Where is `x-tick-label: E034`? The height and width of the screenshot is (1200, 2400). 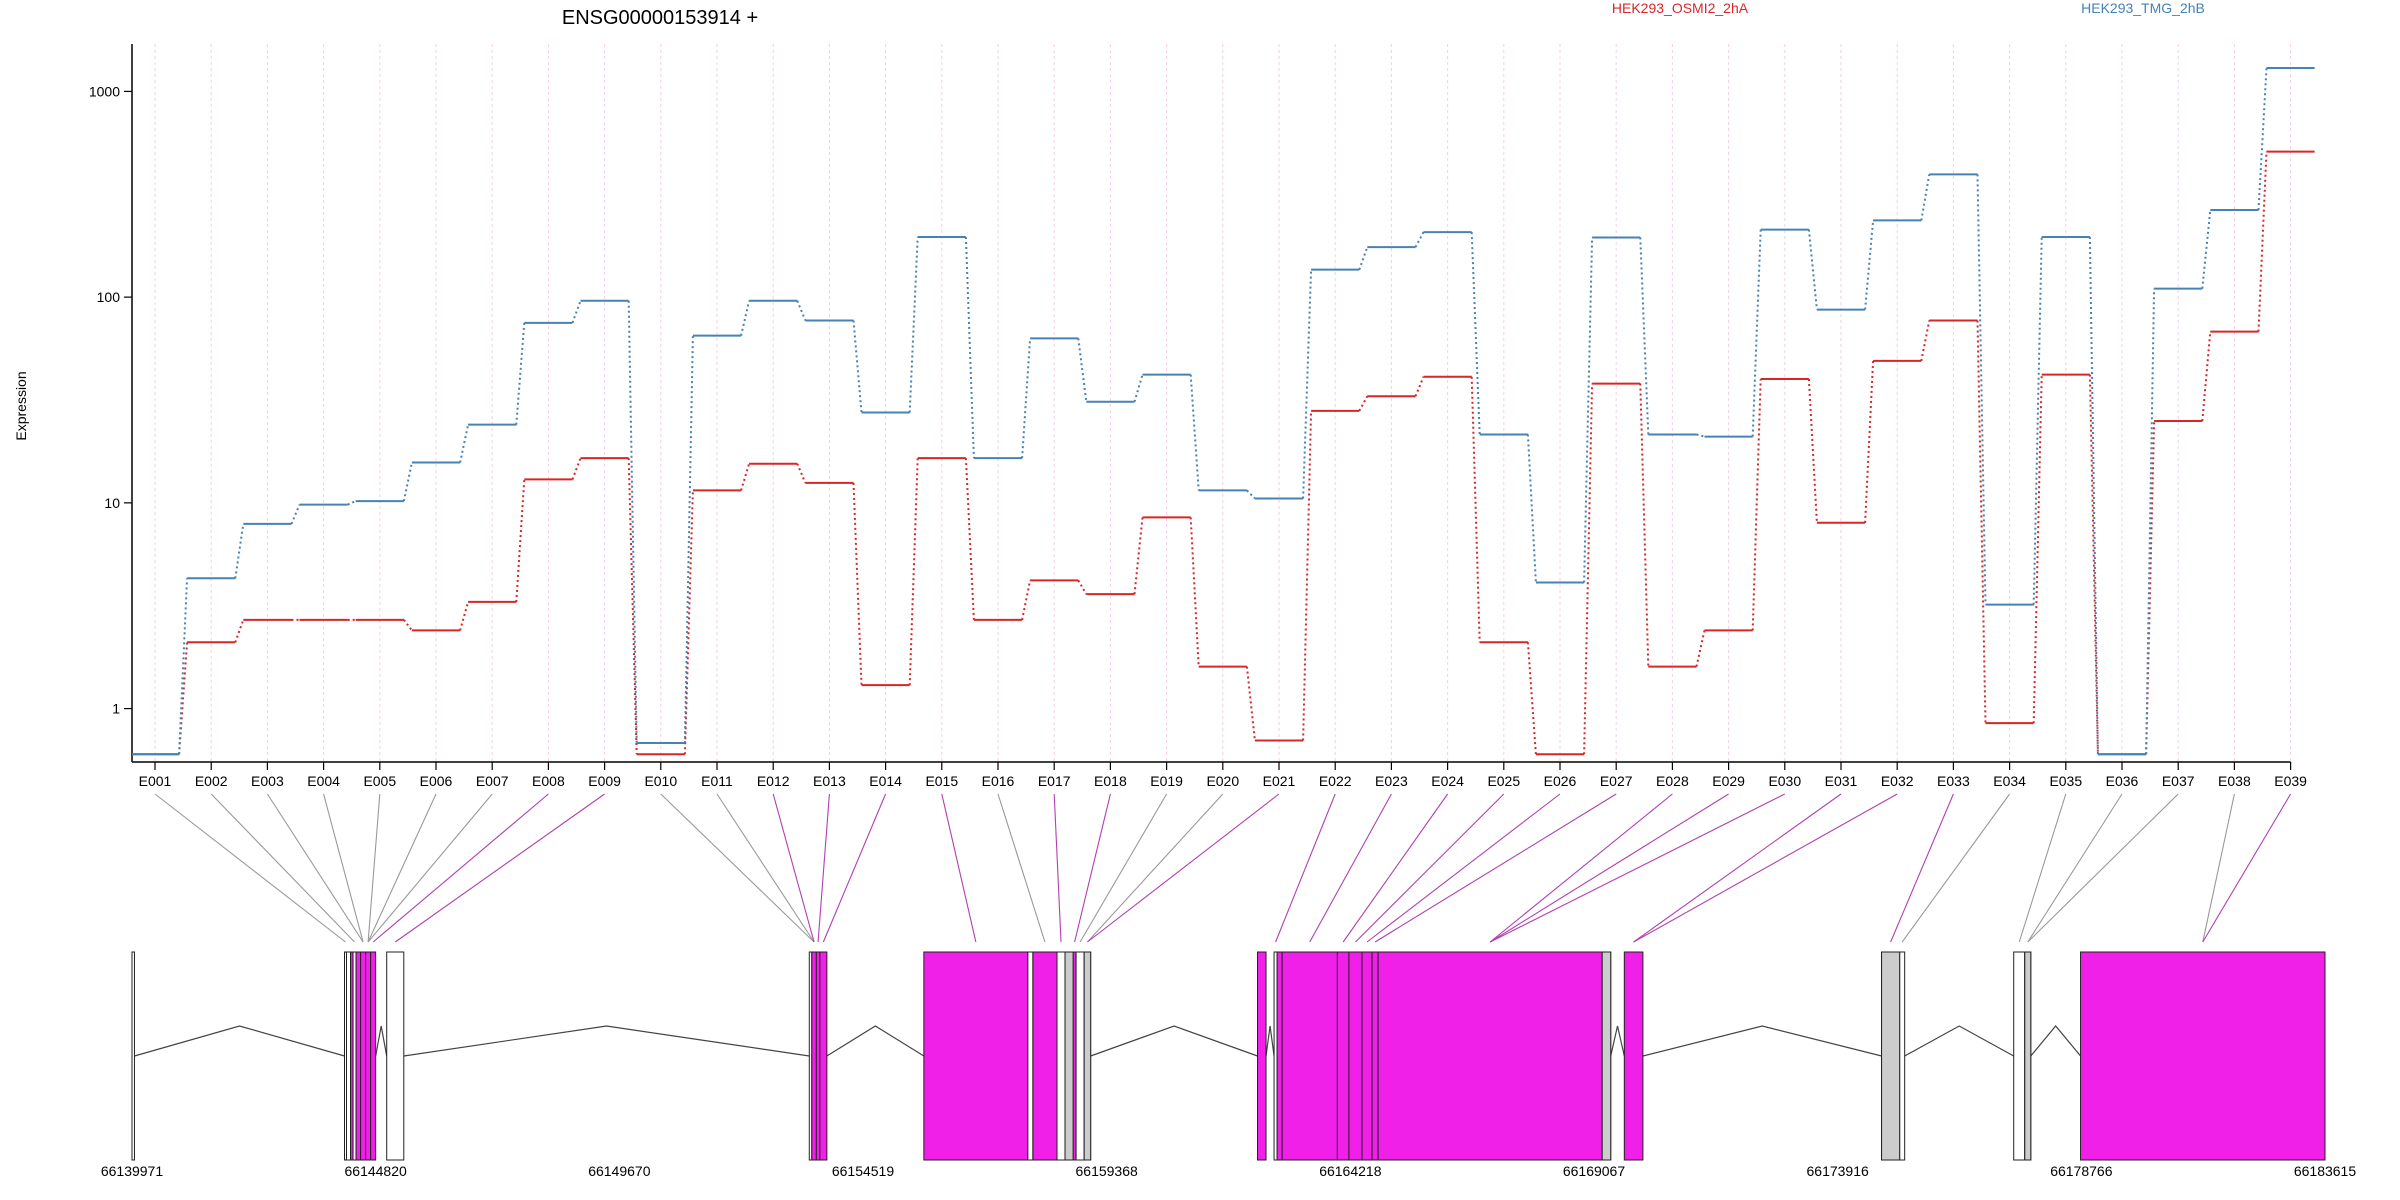 x-tick-label: E034 is located at coordinates (2009, 781).